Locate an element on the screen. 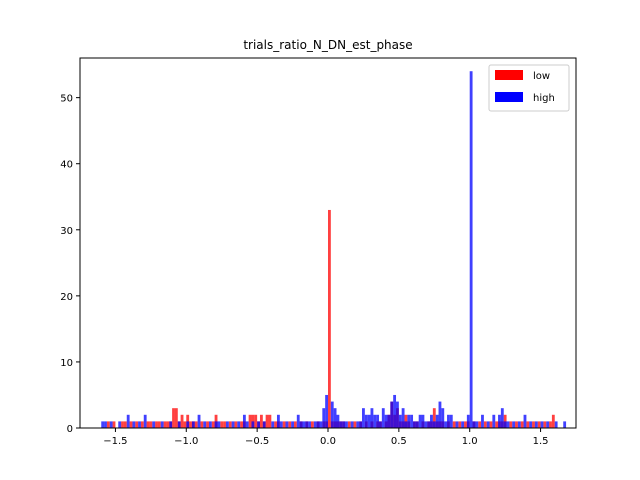 This screenshot has width=640, height=480. x-tick-label: 1.5 is located at coordinates (541, 441).